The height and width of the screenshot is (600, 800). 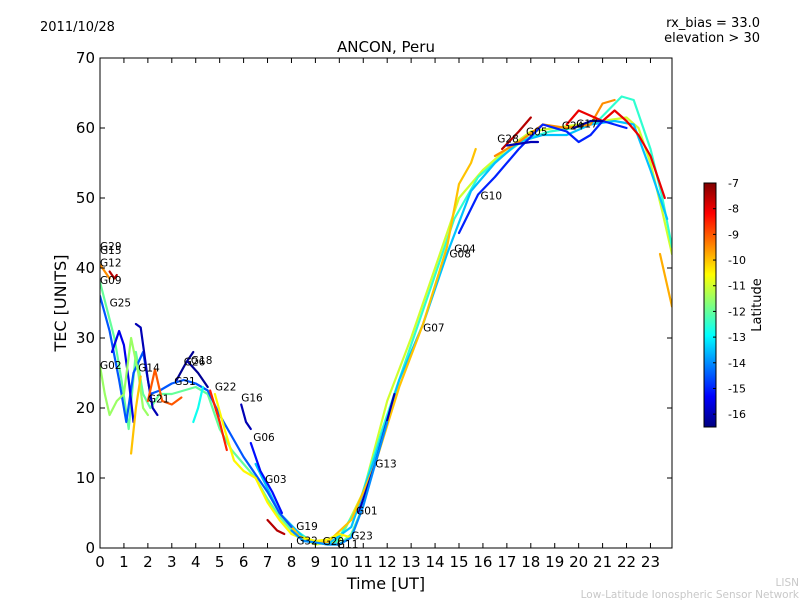 What do you see at coordinates (626, 562) in the screenshot?
I see `x-tick-label: 22` at bounding box center [626, 562].